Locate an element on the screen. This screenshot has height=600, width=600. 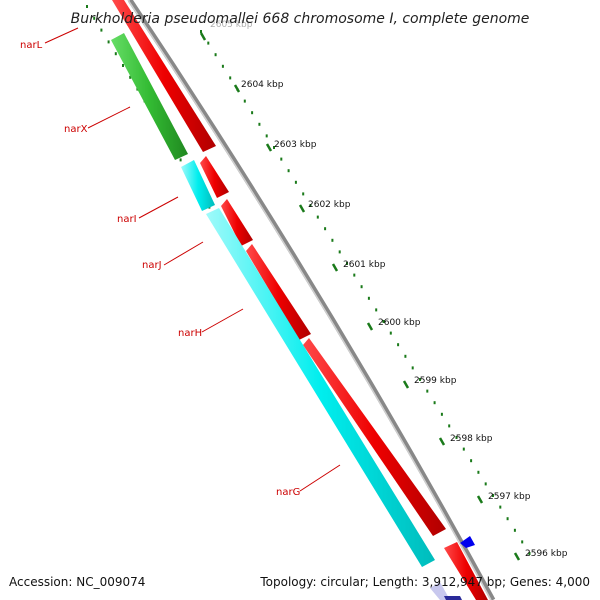
gene-label-narj: narJ is located at coordinates (152, 265).